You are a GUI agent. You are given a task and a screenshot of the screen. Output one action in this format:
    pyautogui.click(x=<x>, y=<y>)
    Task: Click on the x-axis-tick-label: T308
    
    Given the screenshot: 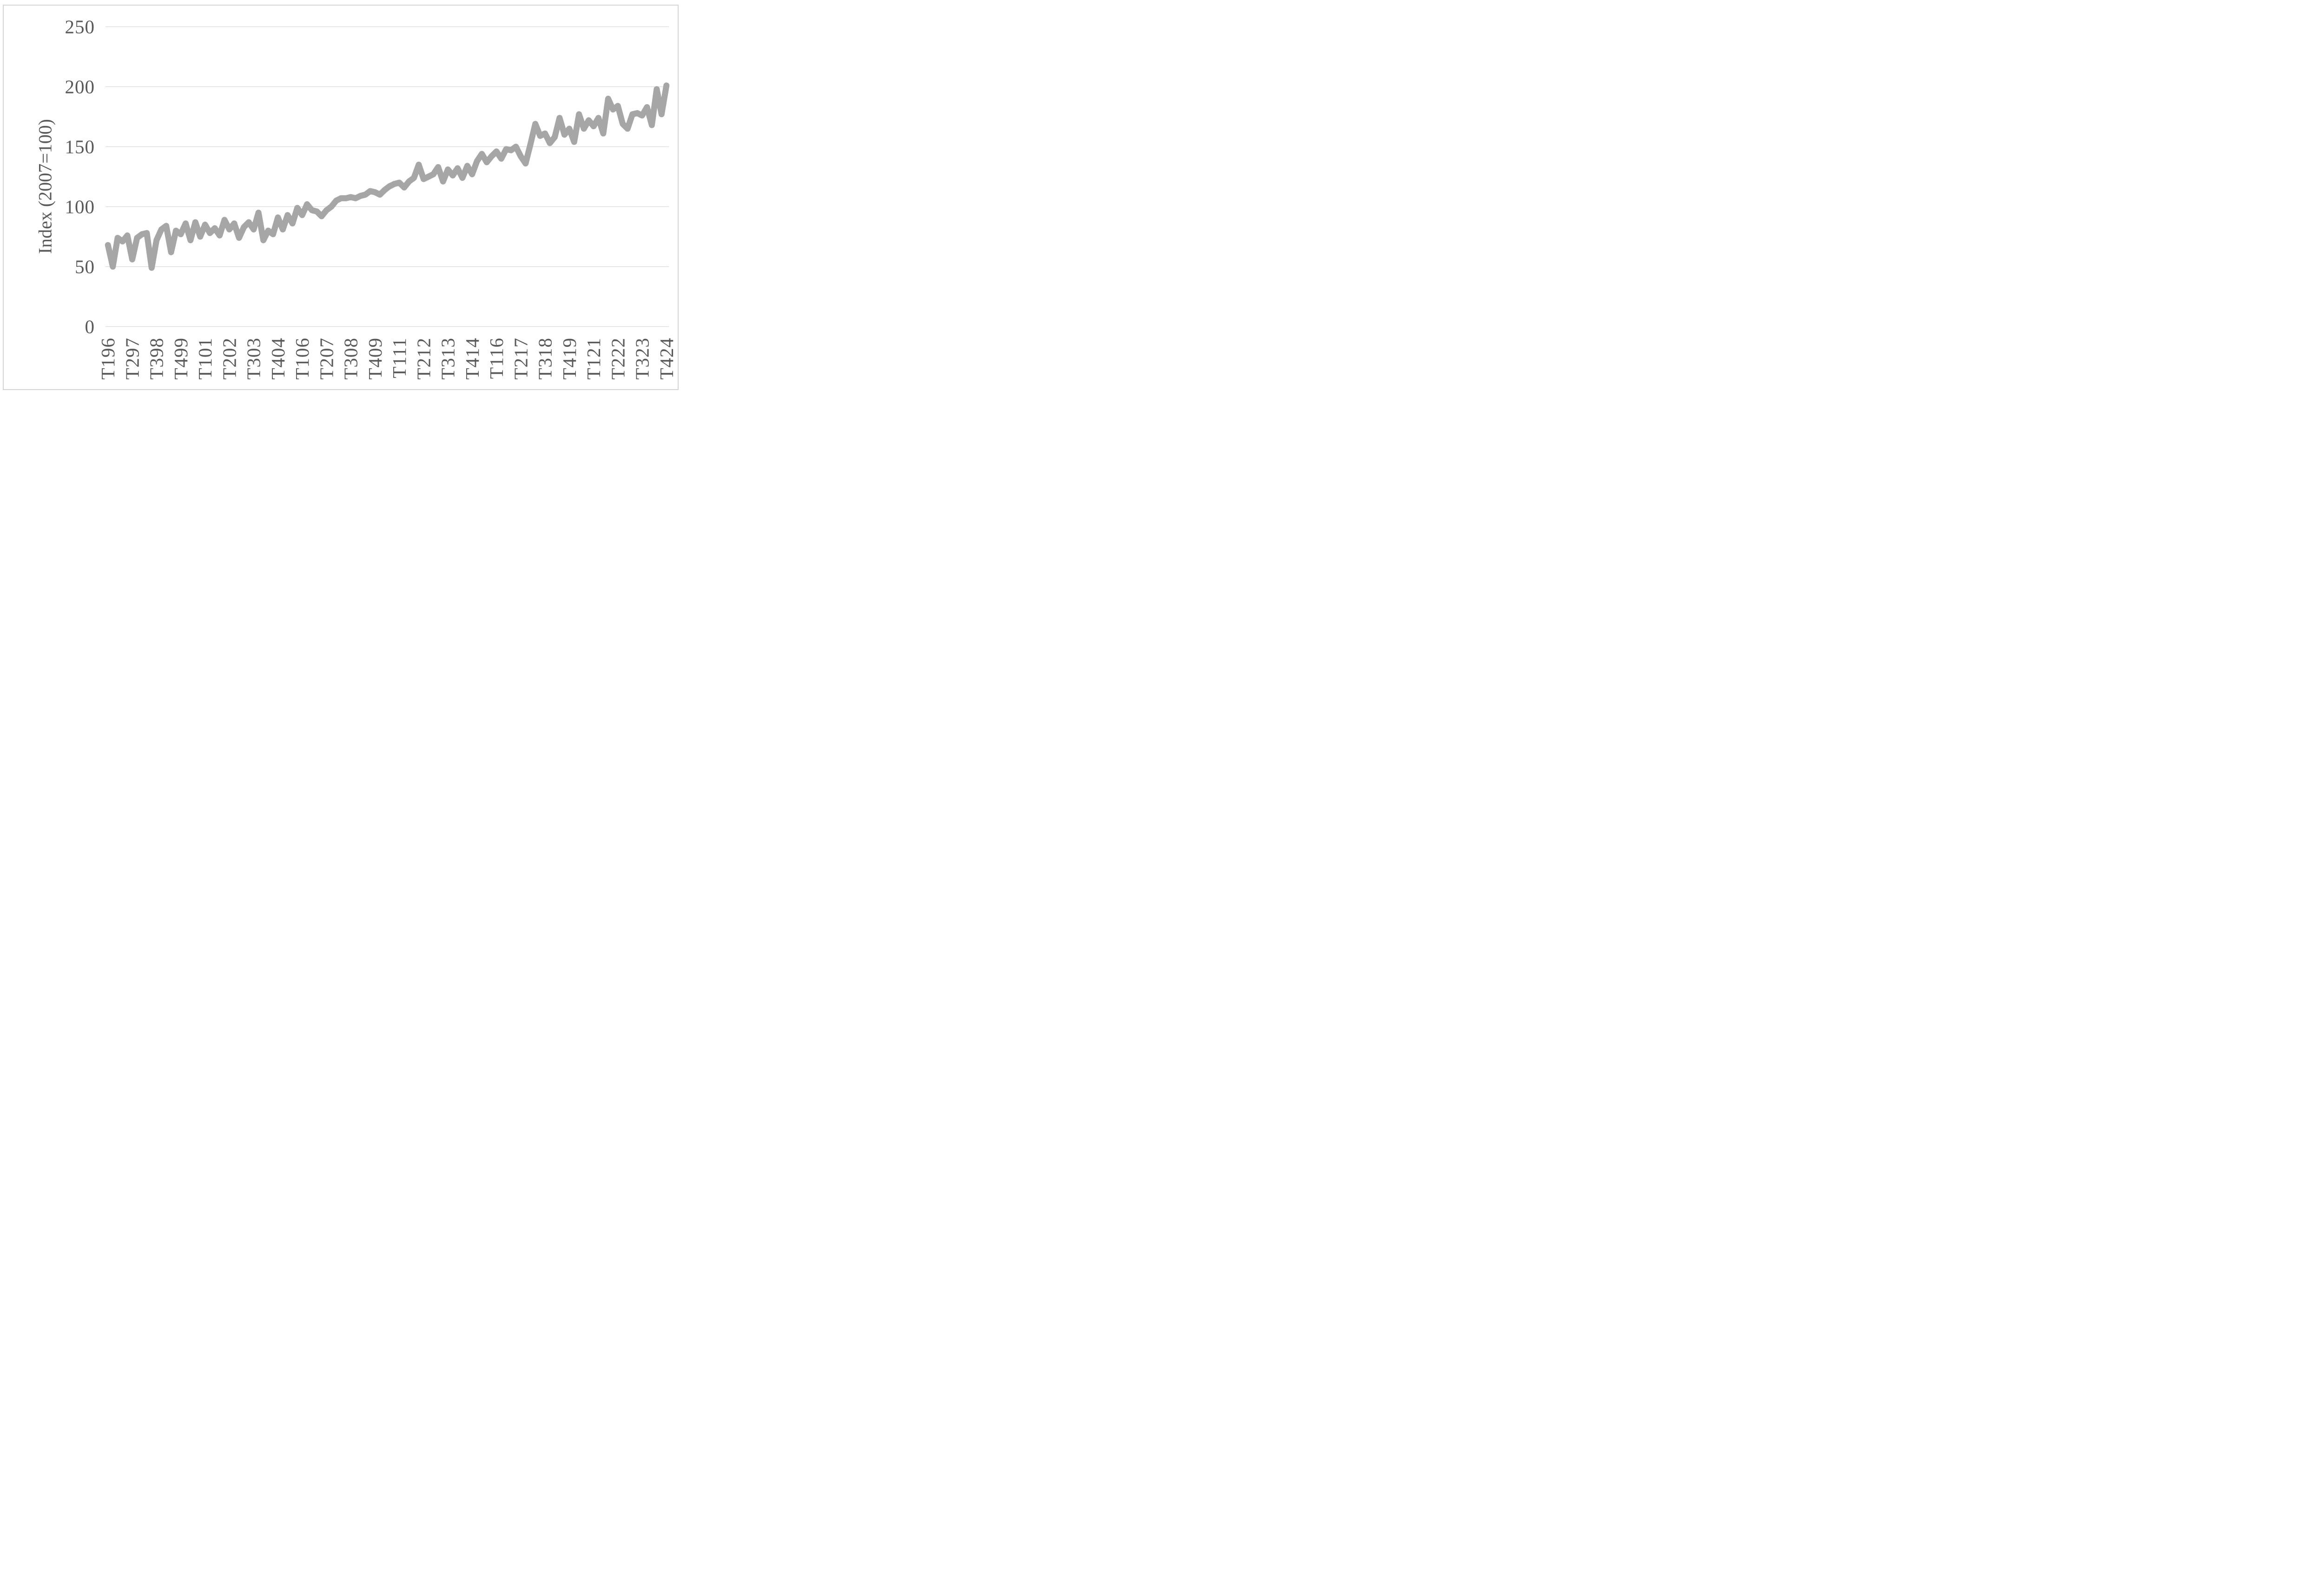 What is the action you would take?
    pyautogui.click(x=351, y=359)
    